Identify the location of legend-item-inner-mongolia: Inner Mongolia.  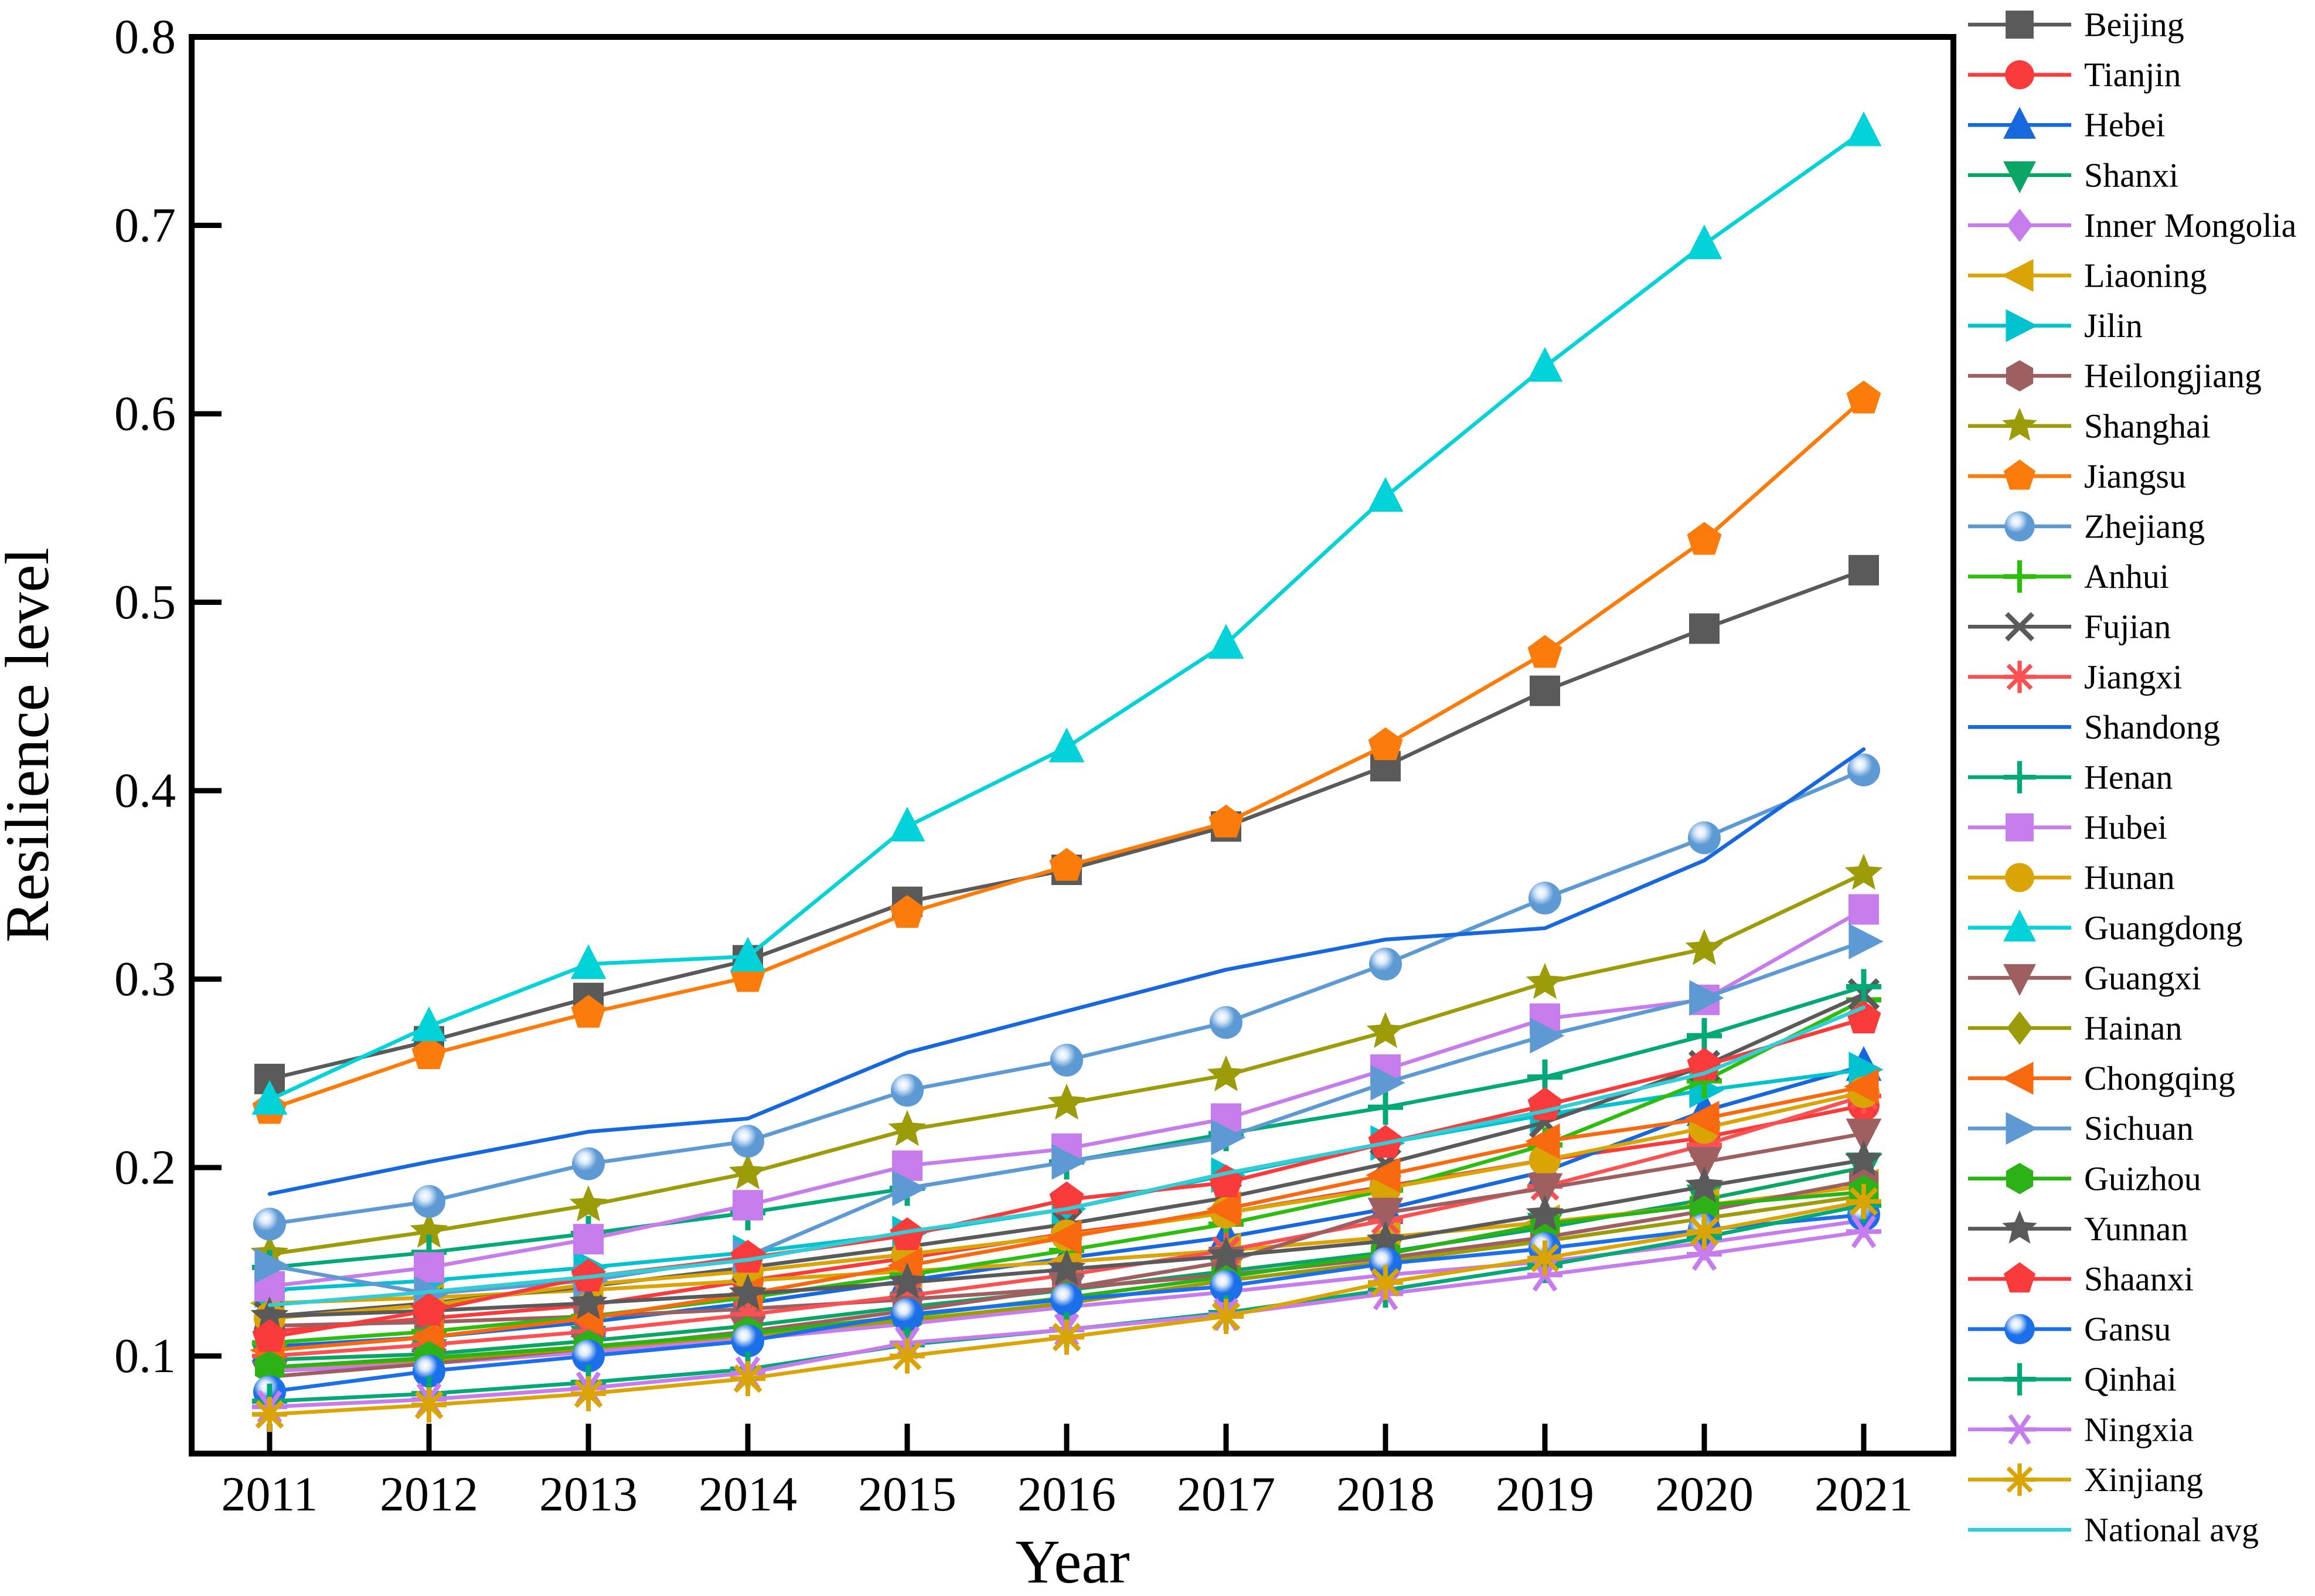
(2132, 225).